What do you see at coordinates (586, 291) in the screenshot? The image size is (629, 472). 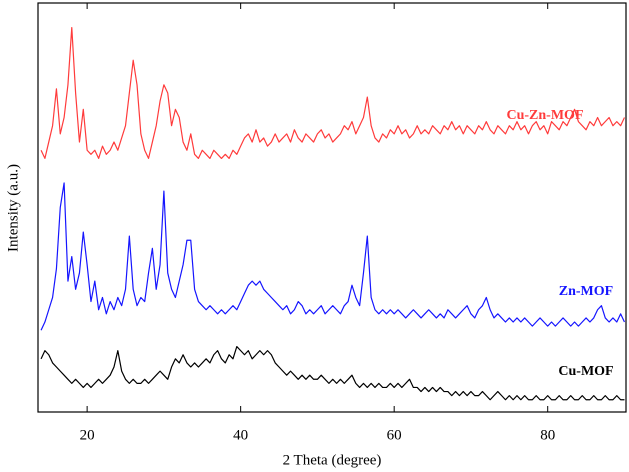 I see `series-label: Zn-MOF` at bounding box center [586, 291].